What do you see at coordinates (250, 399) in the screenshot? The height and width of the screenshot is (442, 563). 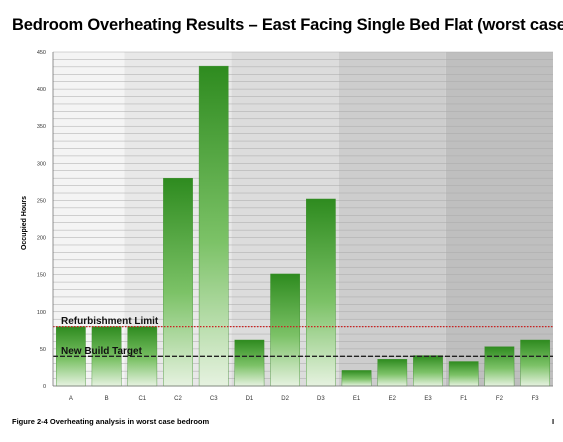 I see `x-tick-label: D1` at bounding box center [250, 399].